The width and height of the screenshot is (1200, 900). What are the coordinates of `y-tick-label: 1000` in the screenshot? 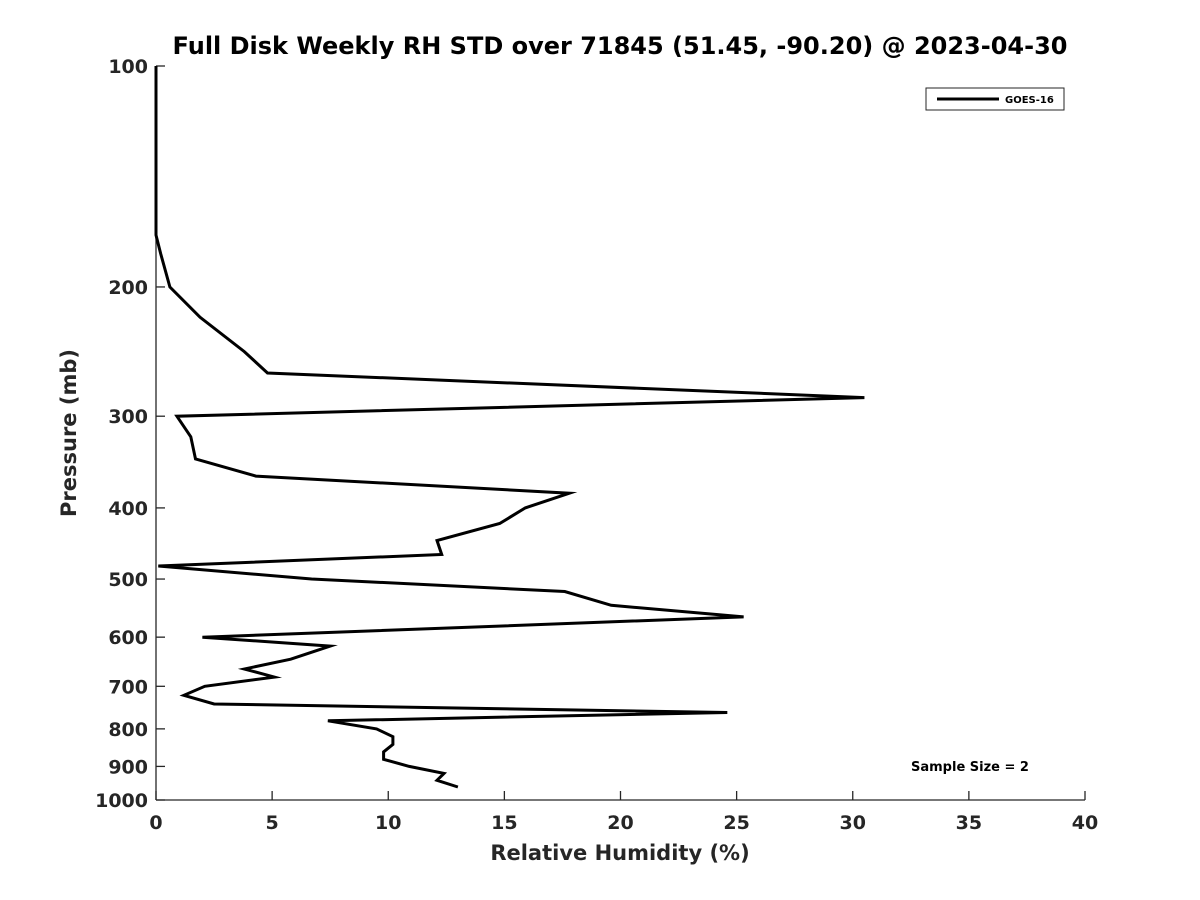 It's located at (121, 801).